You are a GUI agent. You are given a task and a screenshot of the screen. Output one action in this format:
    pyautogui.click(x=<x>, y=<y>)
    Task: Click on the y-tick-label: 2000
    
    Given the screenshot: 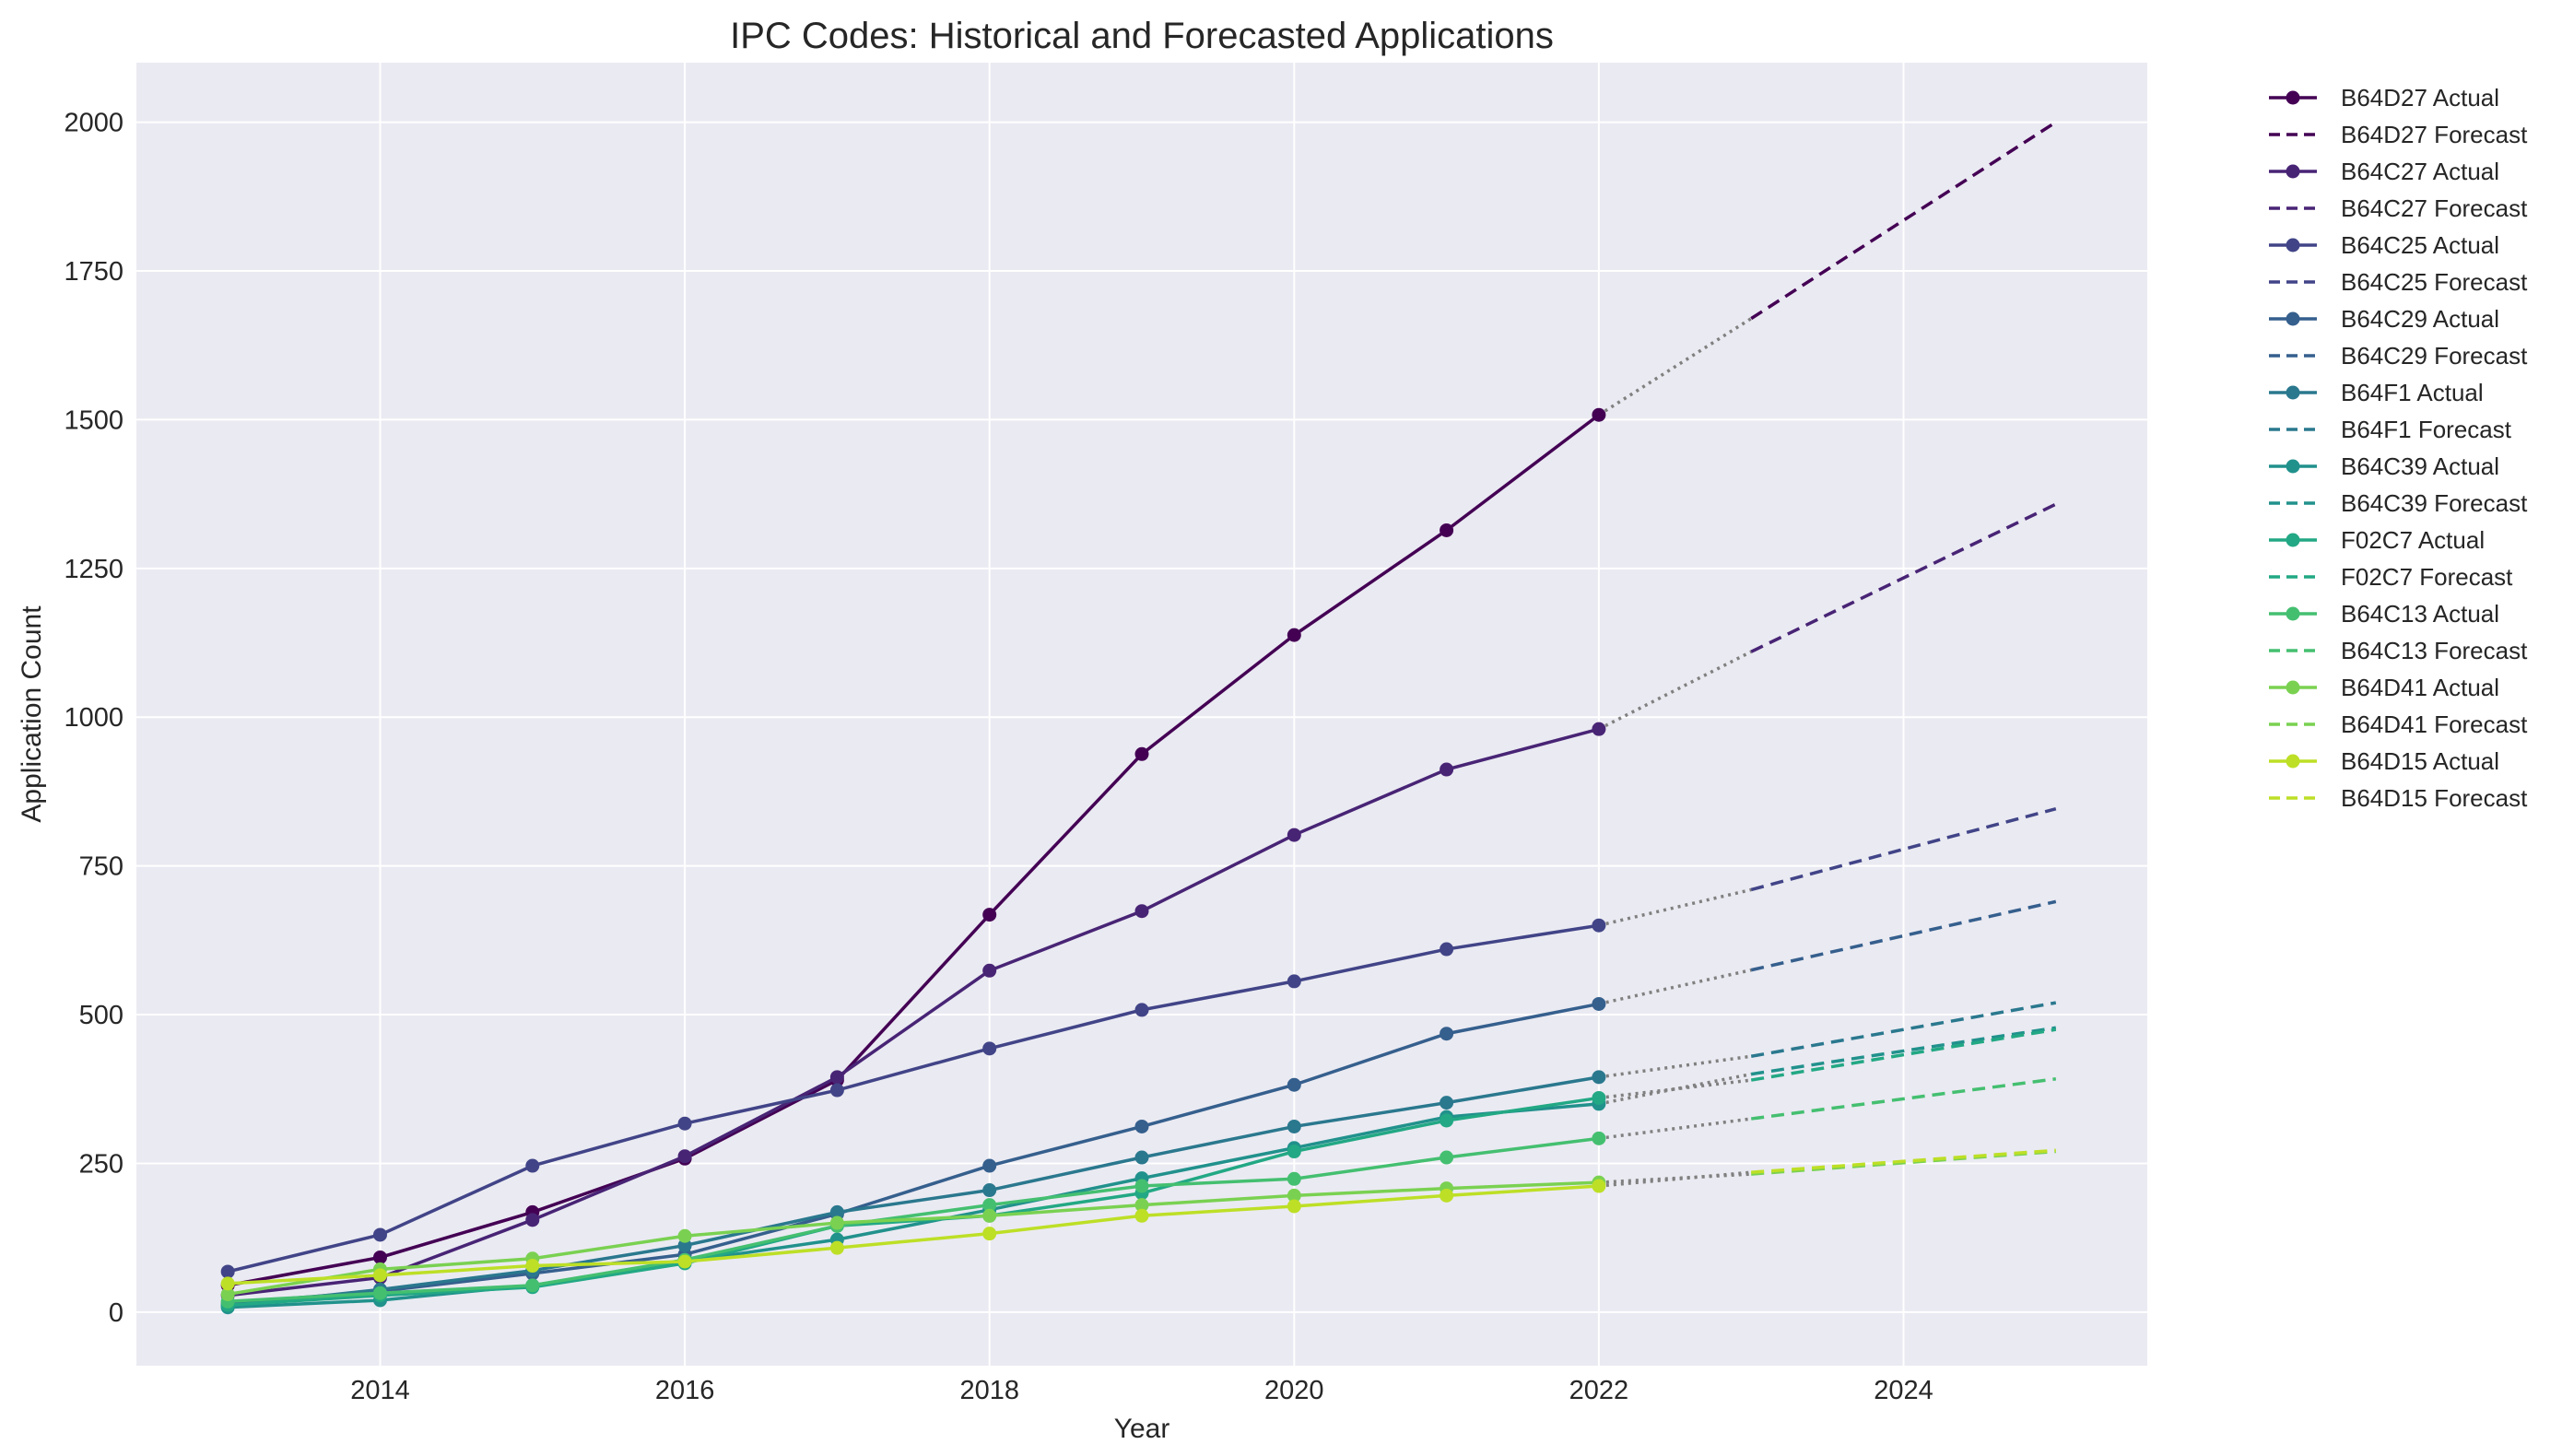 What is the action you would take?
    pyautogui.click(x=93, y=123)
    